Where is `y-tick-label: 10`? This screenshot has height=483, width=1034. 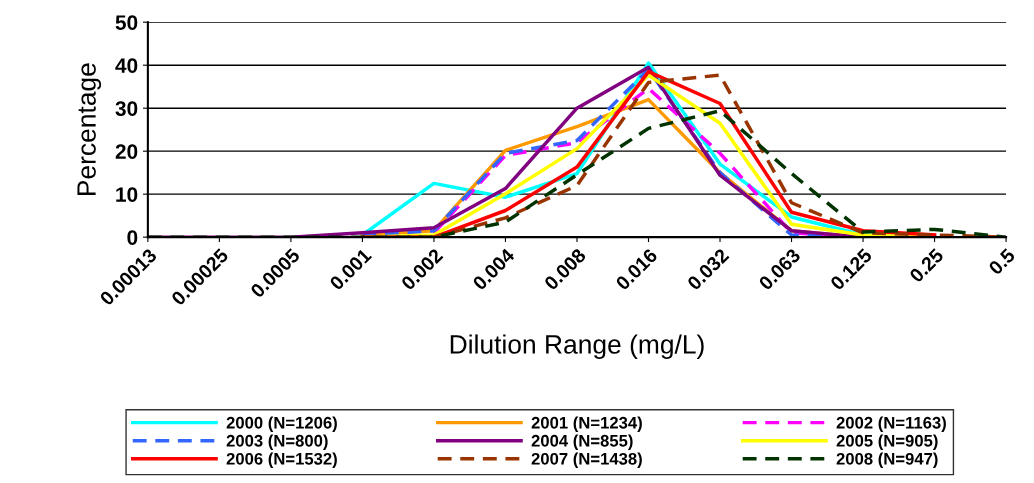 y-tick-label: 10 is located at coordinates (127, 194).